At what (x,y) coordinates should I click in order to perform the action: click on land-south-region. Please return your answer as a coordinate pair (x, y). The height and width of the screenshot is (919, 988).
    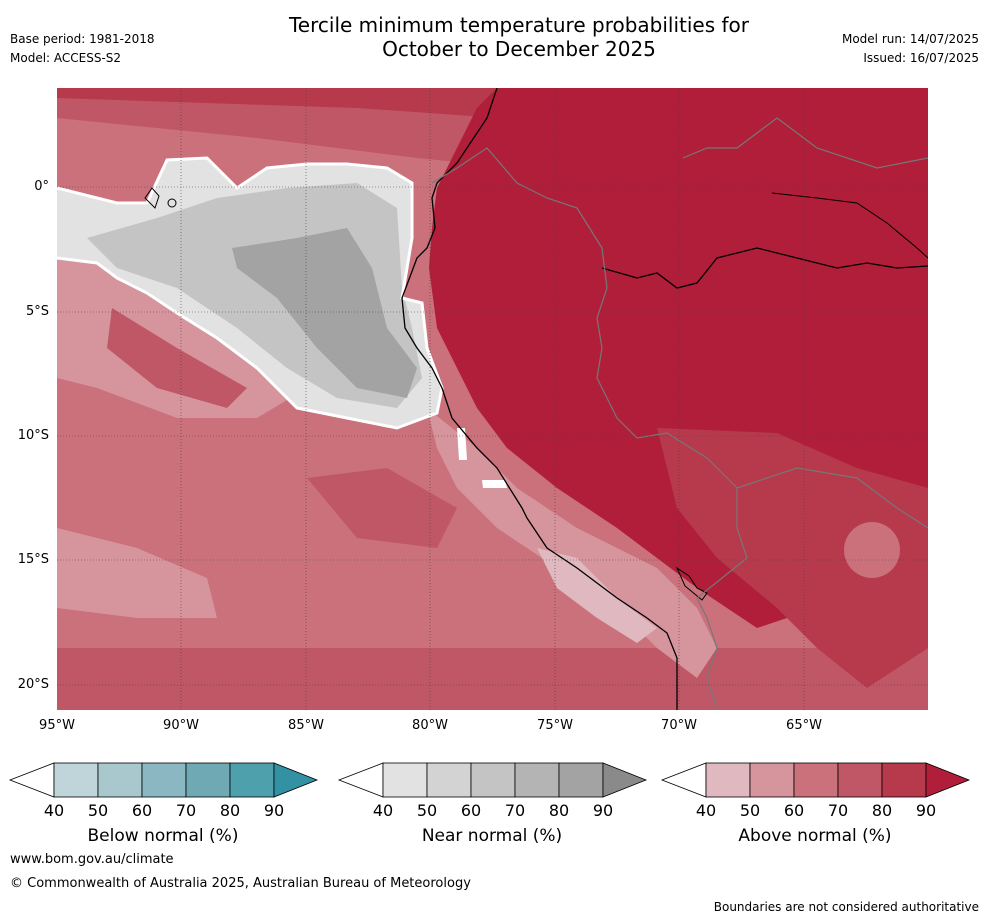
    Looking at the image, I should click on (792, 558).